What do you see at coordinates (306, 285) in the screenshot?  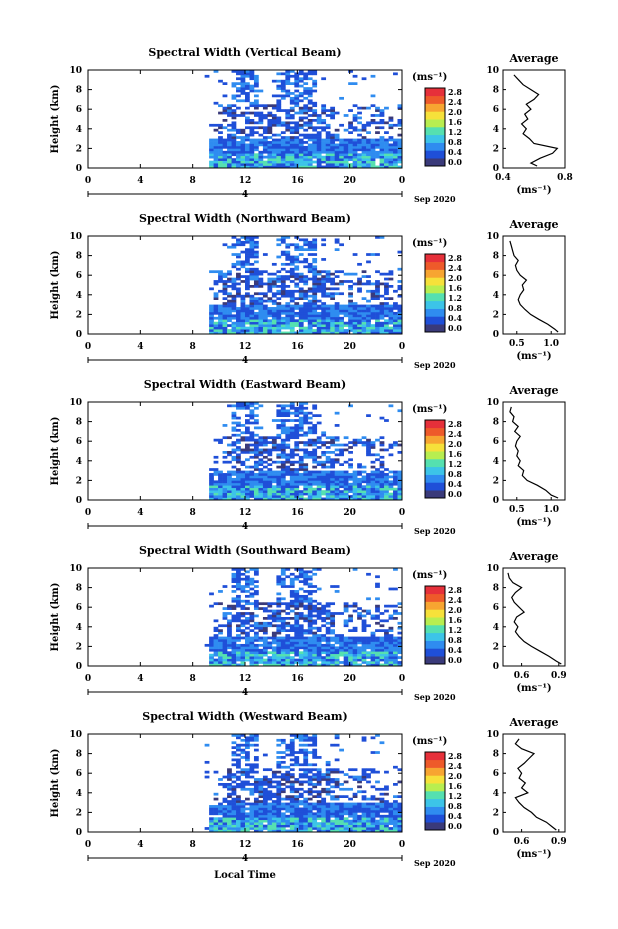 I see `heatmap-cells` at bounding box center [306, 285].